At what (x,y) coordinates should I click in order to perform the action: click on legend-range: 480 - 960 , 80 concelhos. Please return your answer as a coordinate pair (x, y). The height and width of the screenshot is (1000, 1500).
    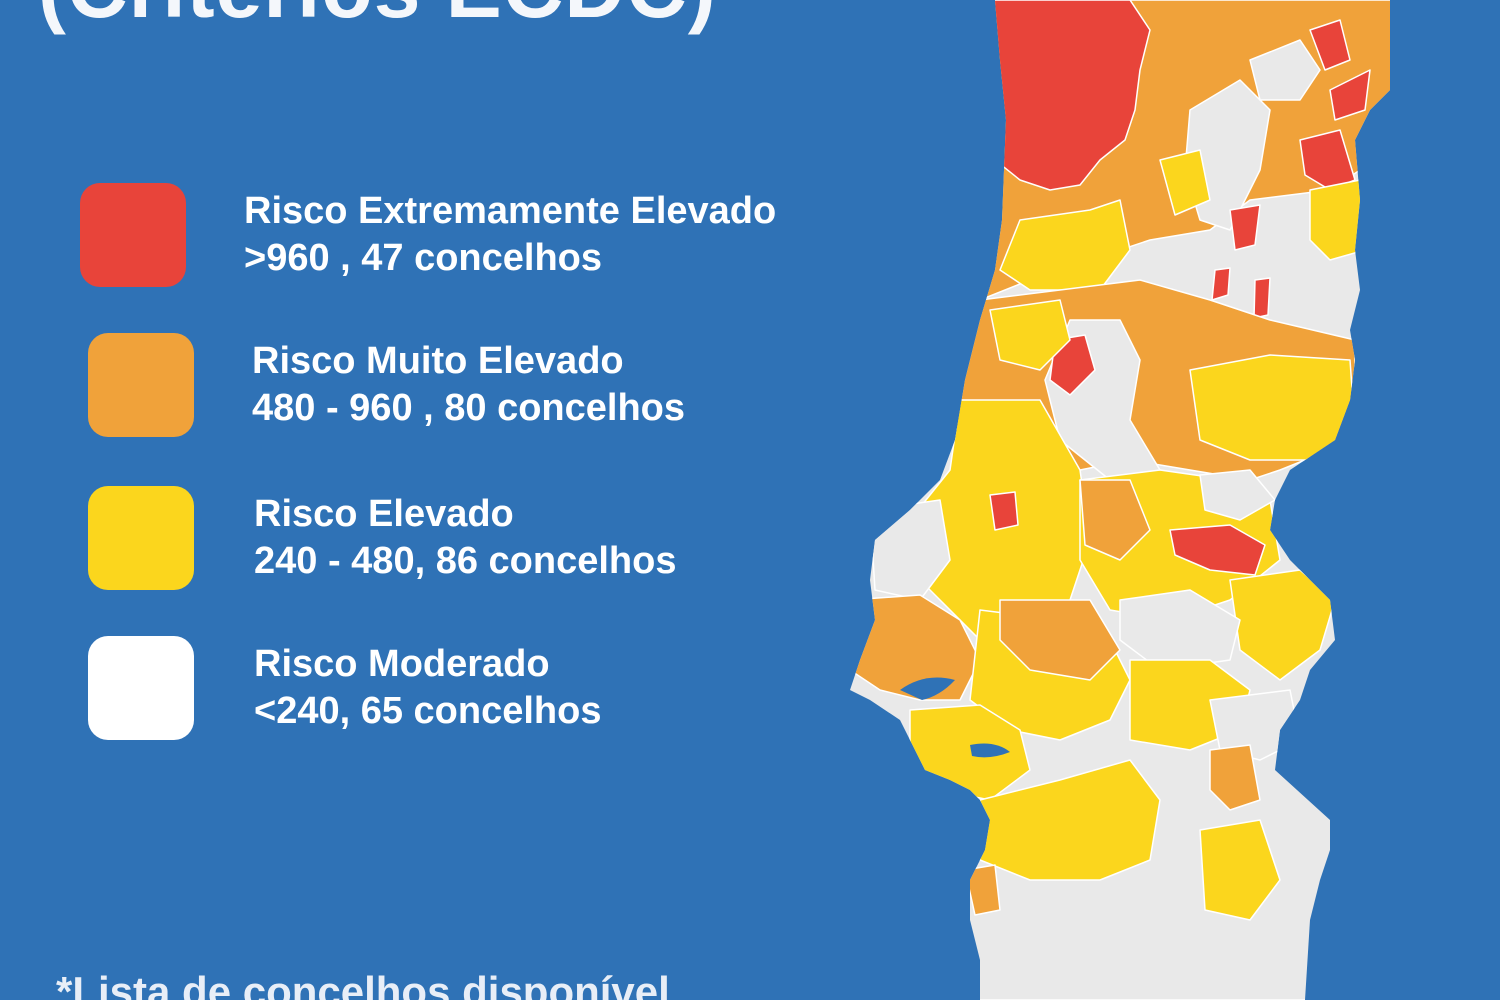
    Looking at the image, I should click on (469, 408).